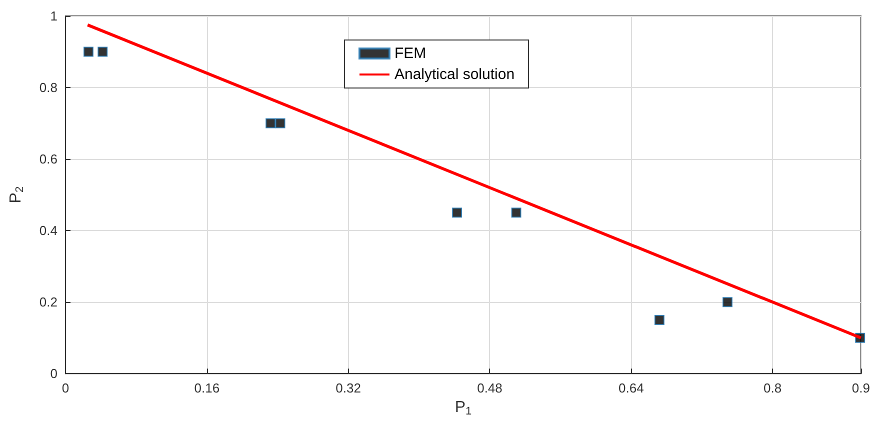 This screenshot has height=422, width=873. Describe the element at coordinates (48, 88) in the screenshot. I see `y-tick-label: 0.8` at that location.